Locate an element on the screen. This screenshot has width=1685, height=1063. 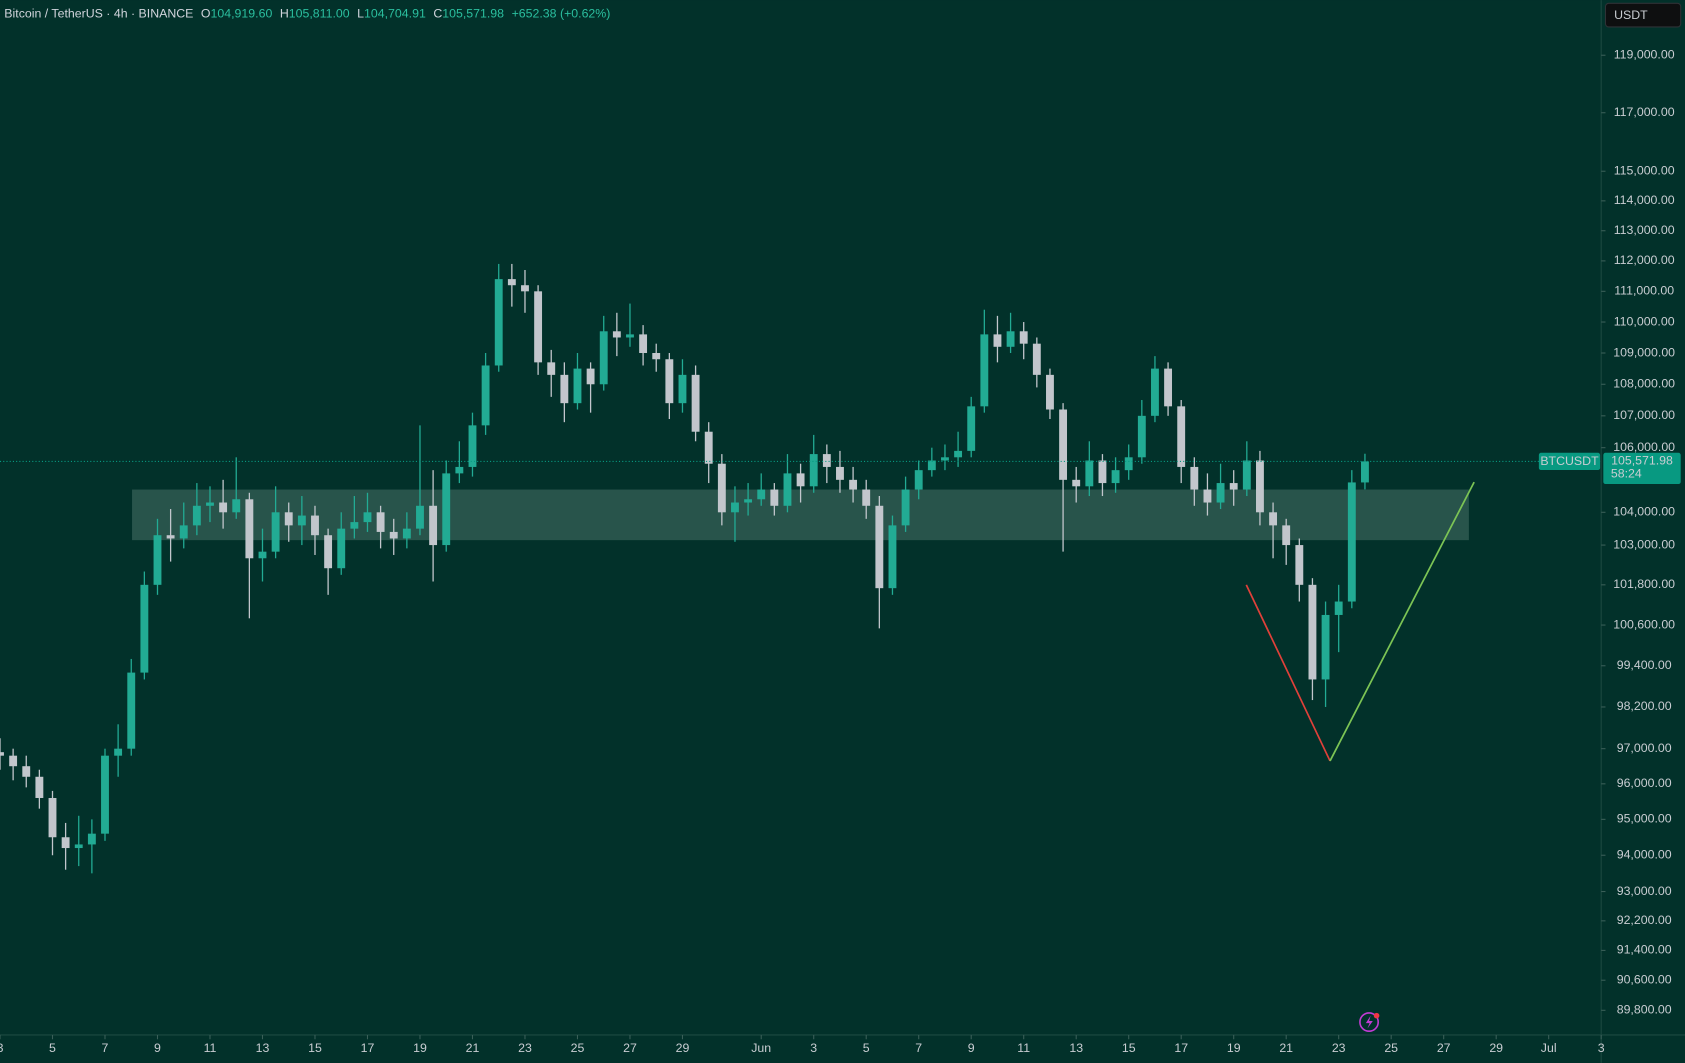
y-tick-label: 115,000.00 is located at coordinates (1644, 170).